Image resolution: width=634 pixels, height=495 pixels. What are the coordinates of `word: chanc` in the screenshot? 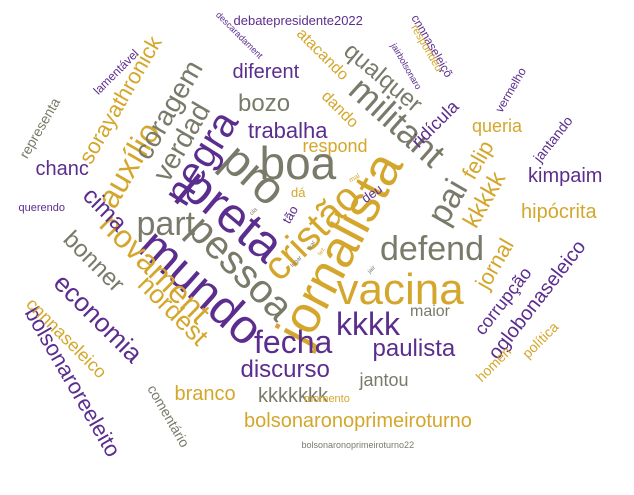 It's located at (62, 169).